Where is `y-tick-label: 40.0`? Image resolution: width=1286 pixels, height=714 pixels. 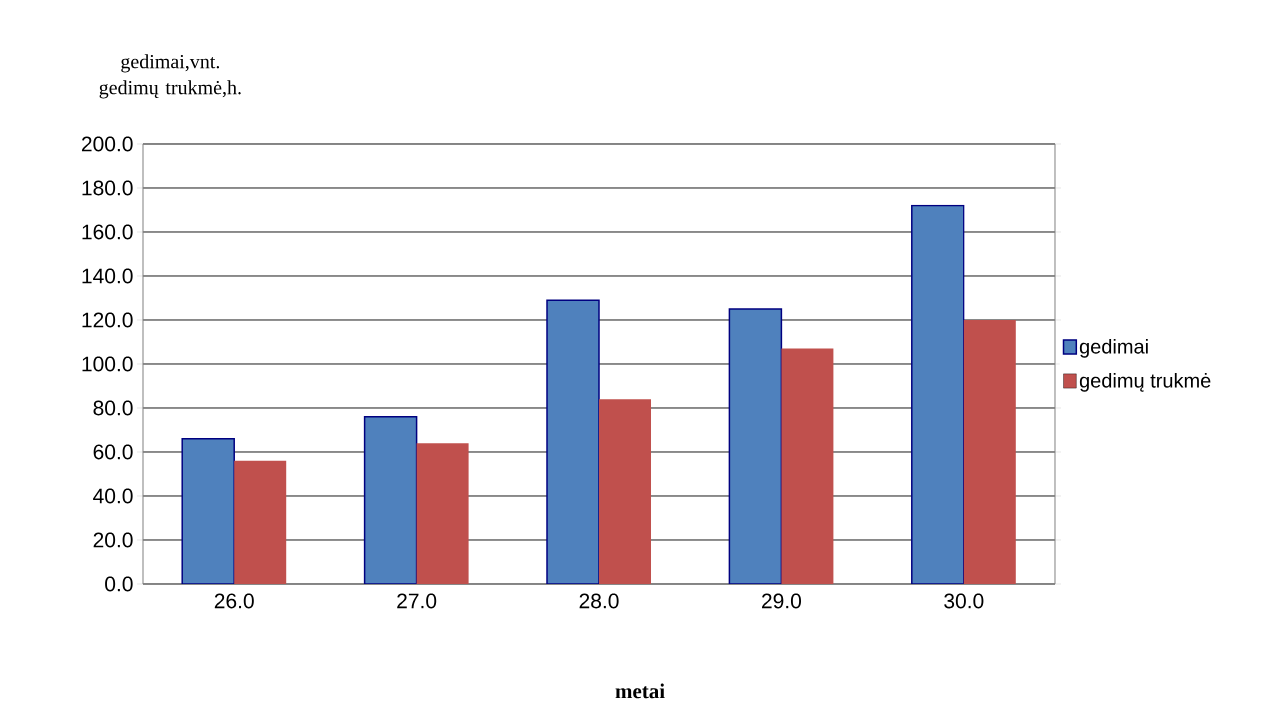
y-tick-label: 40.0 is located at coordinates (113, 496).